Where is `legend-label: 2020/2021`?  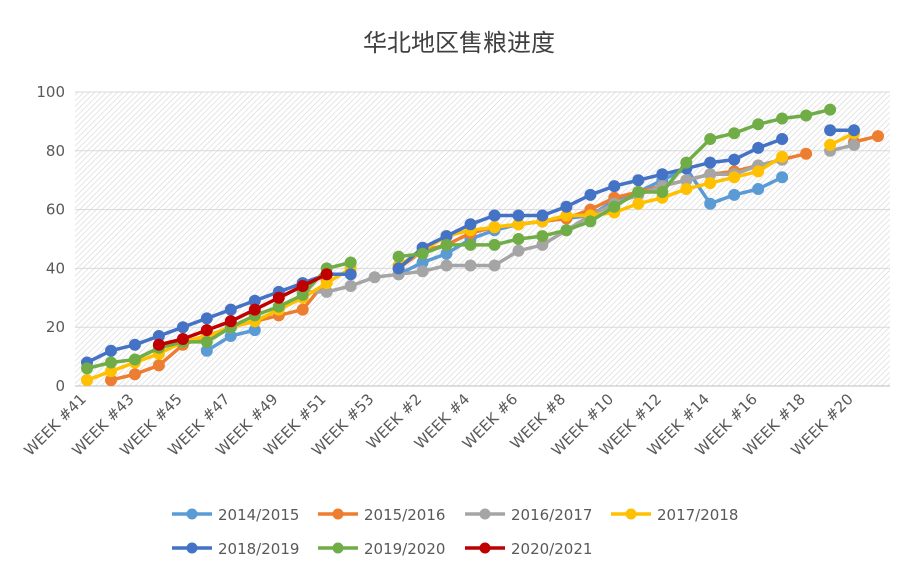
legend-label: 2020/2021 is located at coordinates (551, 549).